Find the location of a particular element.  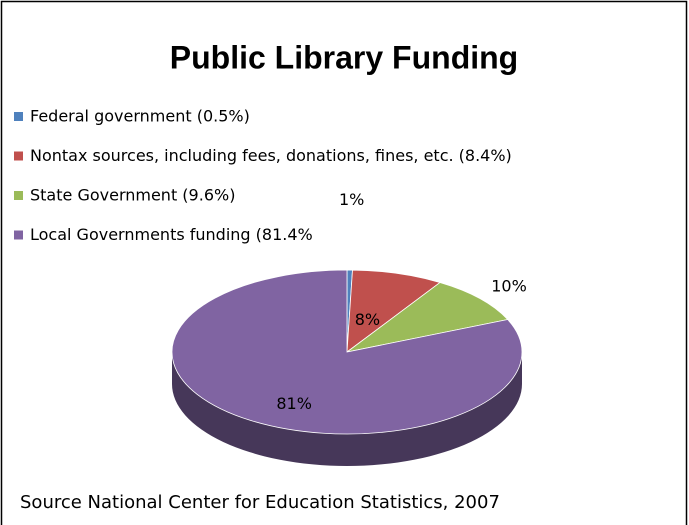

data-label: 10% is located at coordinates (509, 285).